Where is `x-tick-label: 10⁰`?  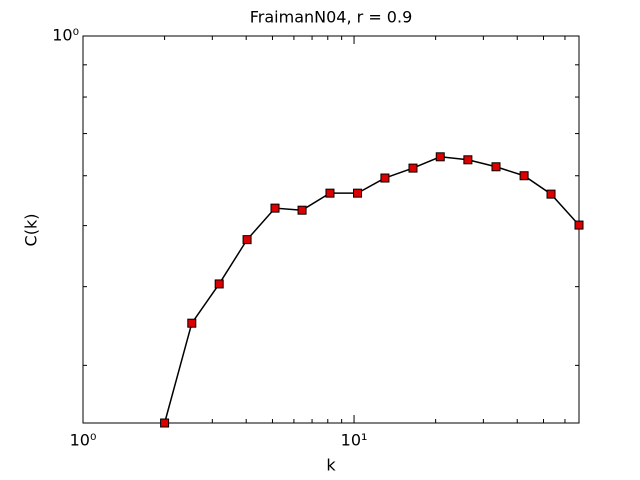 x-tick-label: 10⁰ is located at coordinates (83, 440).